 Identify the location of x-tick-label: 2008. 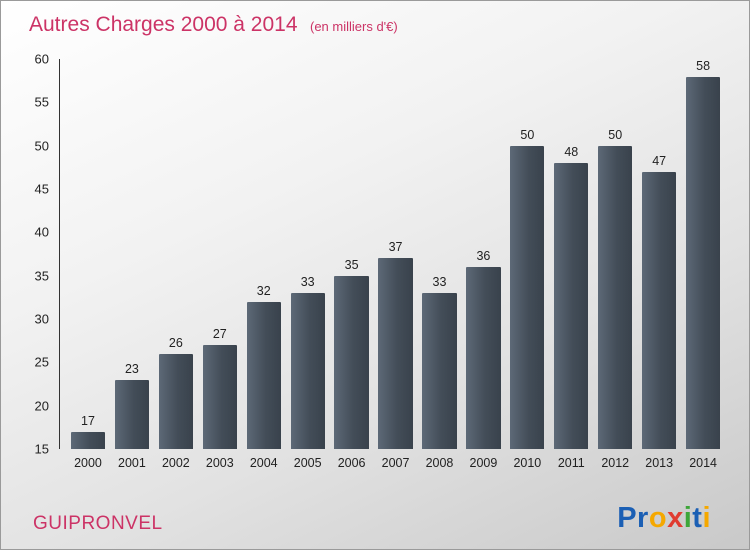
(439, 463).